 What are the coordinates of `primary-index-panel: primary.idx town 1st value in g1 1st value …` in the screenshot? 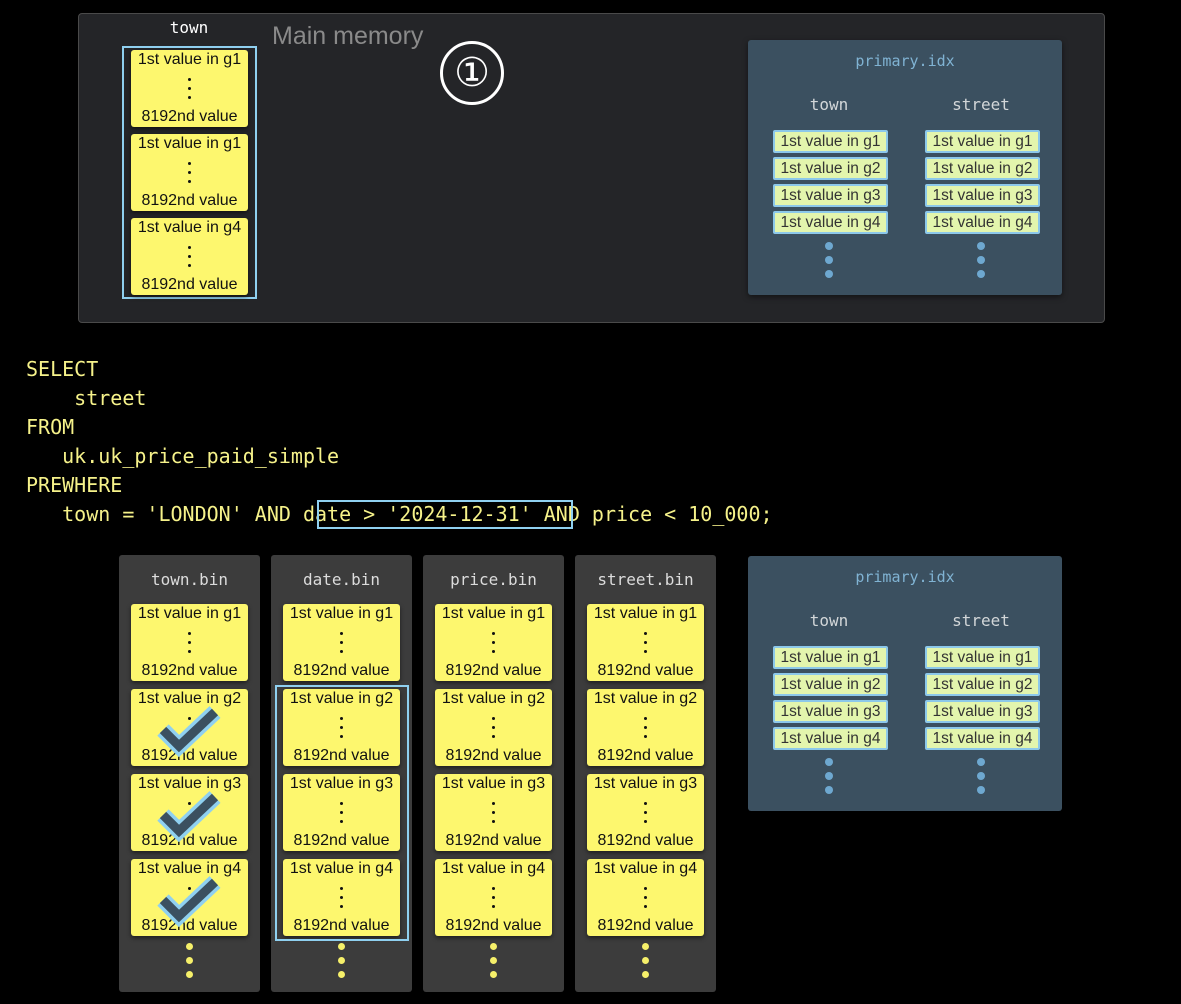 It's located at (905, 167).